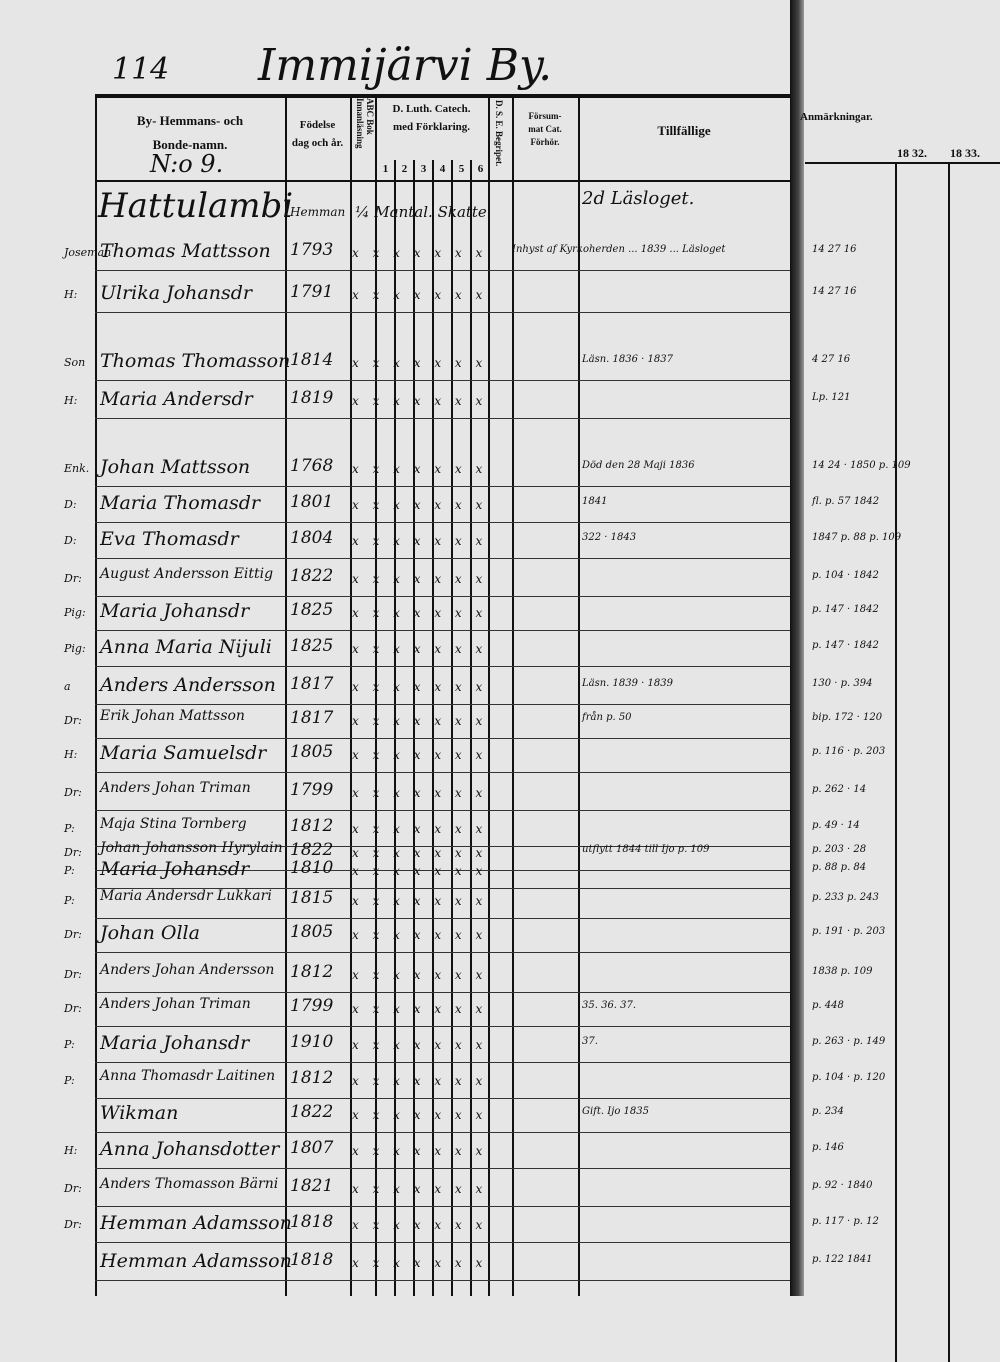 The height and width of the screenshot is (1362, 1000). I want to click on catech-column-header: D. Luth. Catech. med Förklaring., so click(431, 118).